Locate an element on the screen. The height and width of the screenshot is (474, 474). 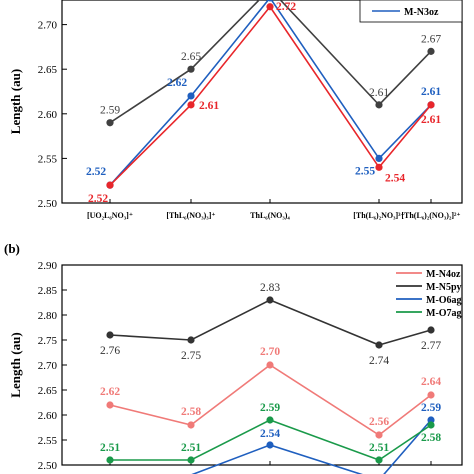
y-tick-label: 2.80 is located at coordinates (48, 316).